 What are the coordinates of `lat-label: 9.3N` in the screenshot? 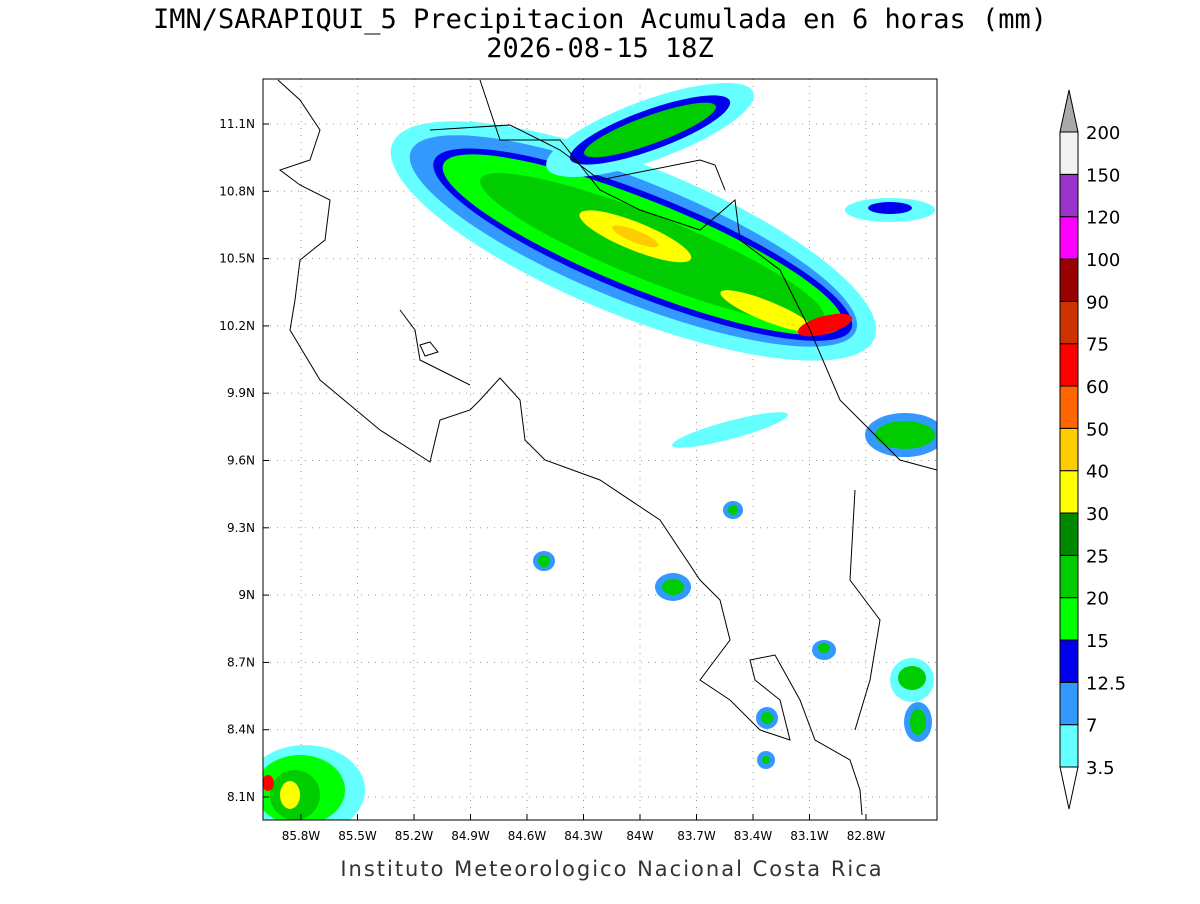 It's located at (241, 528).